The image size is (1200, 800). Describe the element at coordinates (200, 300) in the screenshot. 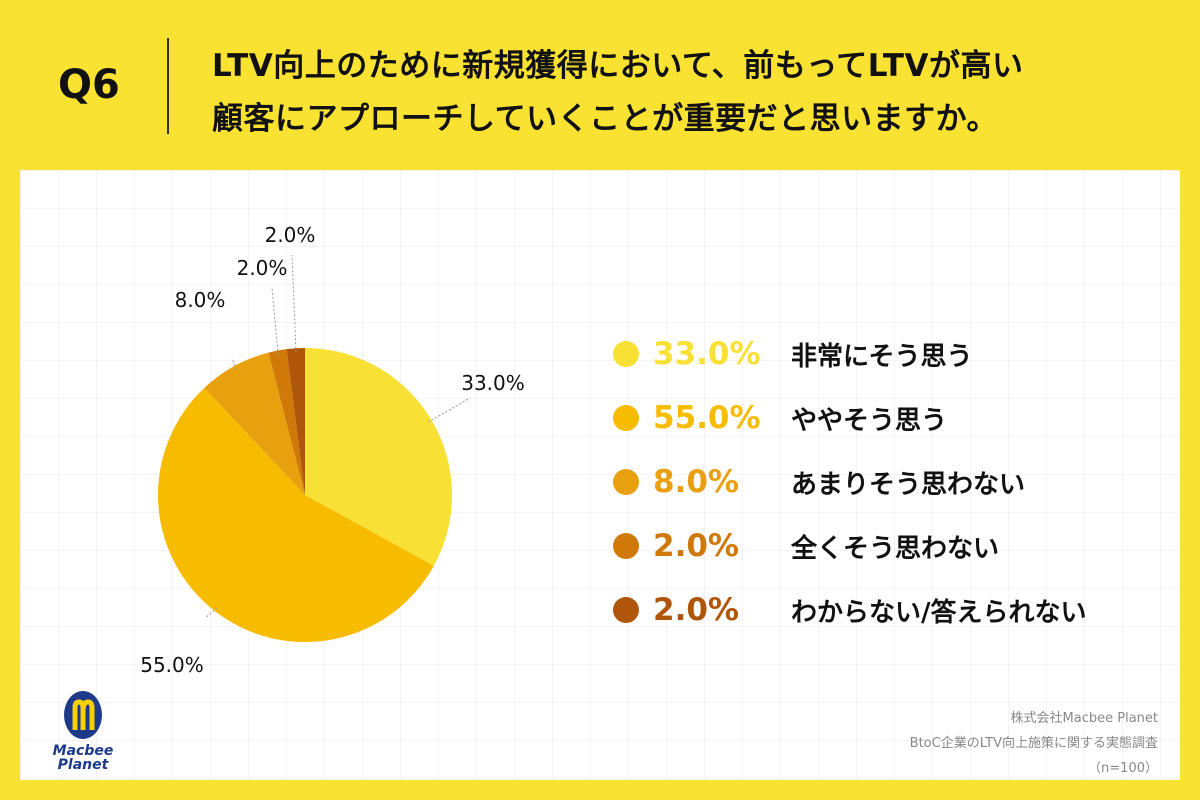

I see `data-label: 8.0%` at that location.